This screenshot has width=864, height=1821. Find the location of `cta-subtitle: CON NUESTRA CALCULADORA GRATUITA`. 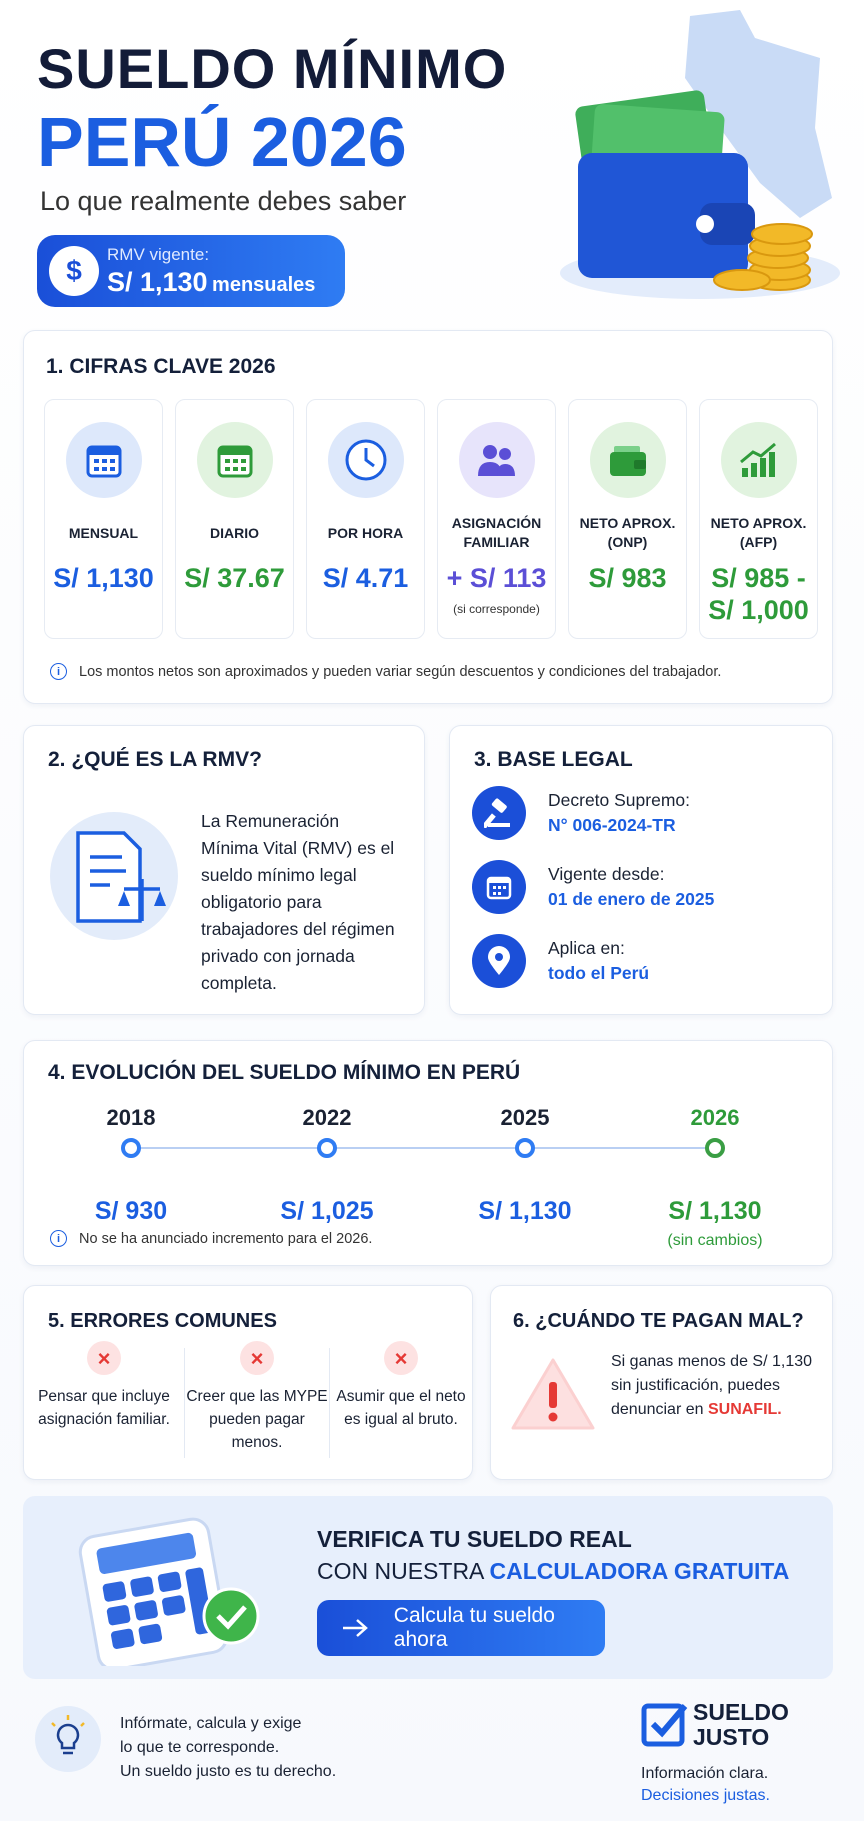

cta-subtitle: CON NUESTRA CALCULADORA GRATUITA is located at coordinates (553, 1571).